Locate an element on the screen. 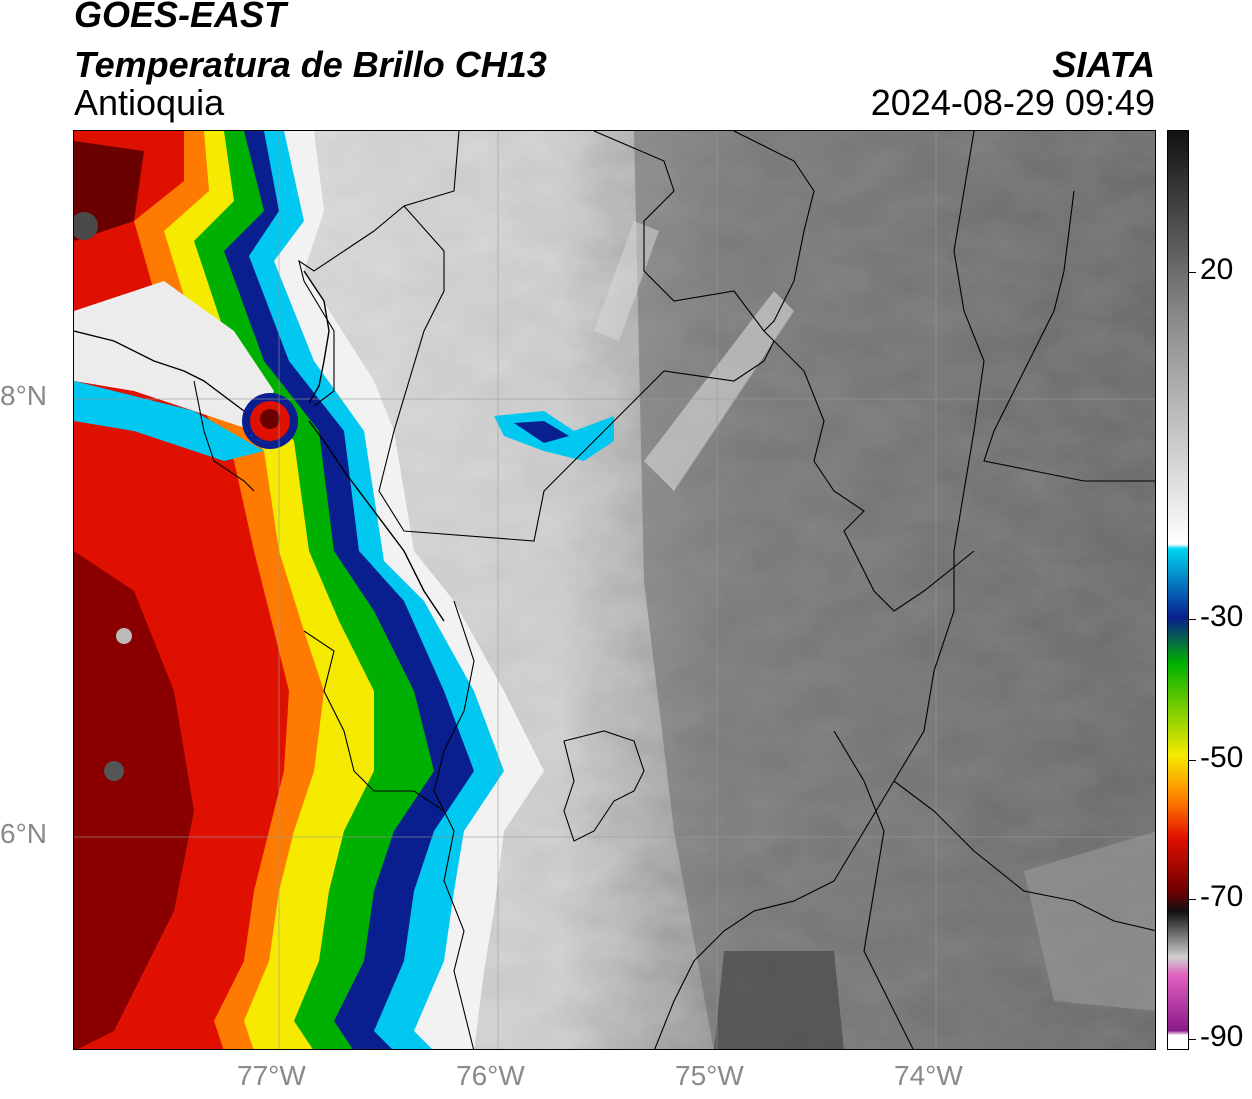 The height and width of the screenshot is (1099, 1252). colorbar is located at coordinates (1178, 590).